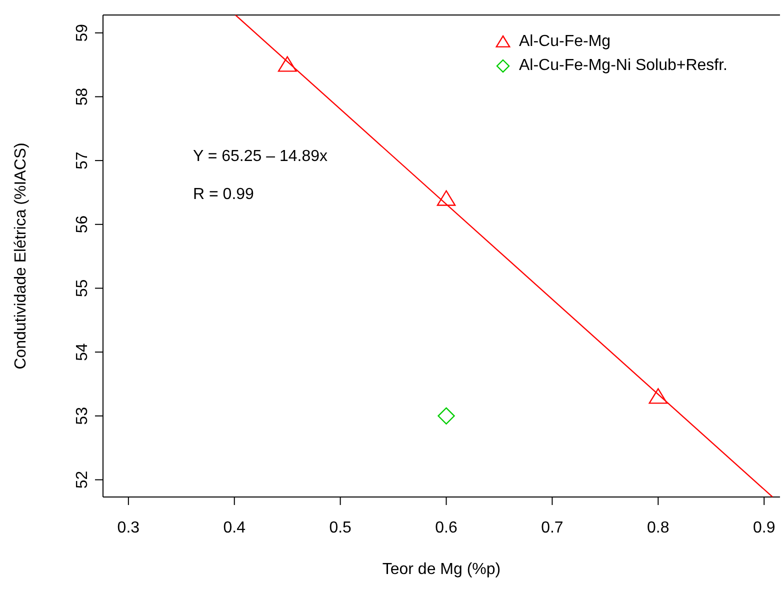 This screenshot has height=590, width=781. I want to click on annotation: R = 0.99, so click(223, 195).